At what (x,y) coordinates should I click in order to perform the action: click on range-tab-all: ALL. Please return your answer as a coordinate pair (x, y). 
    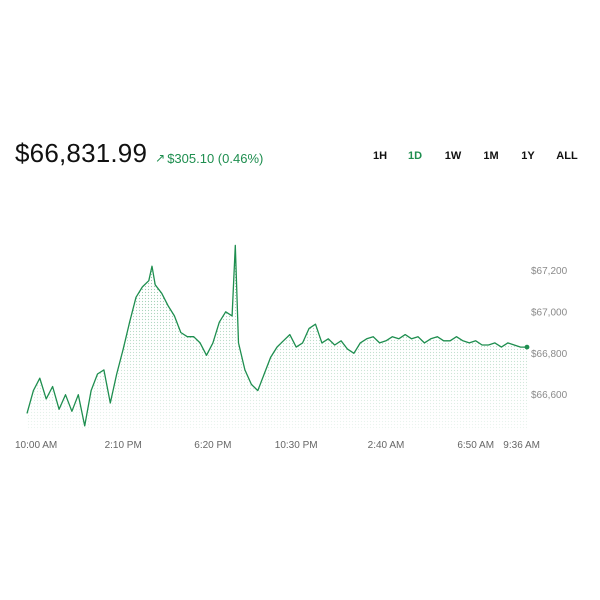
    Looking at the image, I should click on (567, 156).